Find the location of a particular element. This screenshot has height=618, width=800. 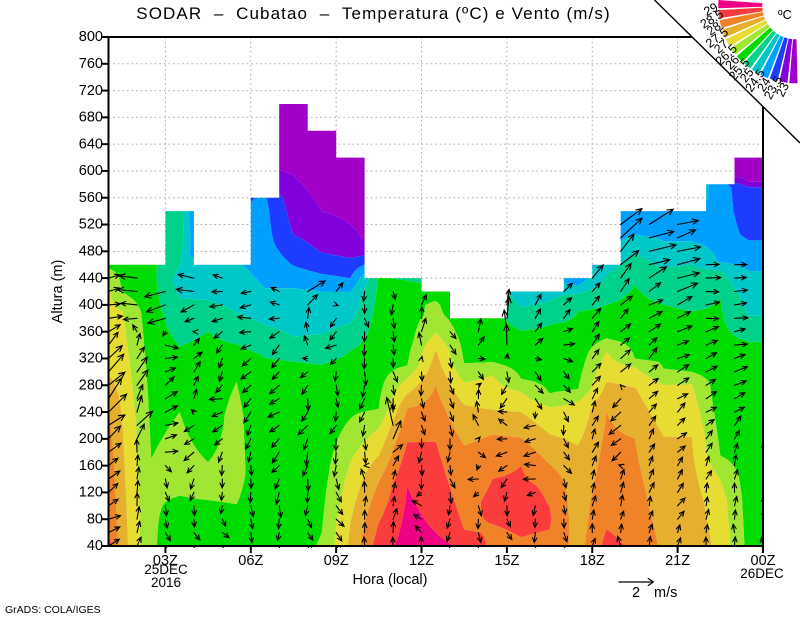

svg-text: 24 is located at coordinates (763, 84).